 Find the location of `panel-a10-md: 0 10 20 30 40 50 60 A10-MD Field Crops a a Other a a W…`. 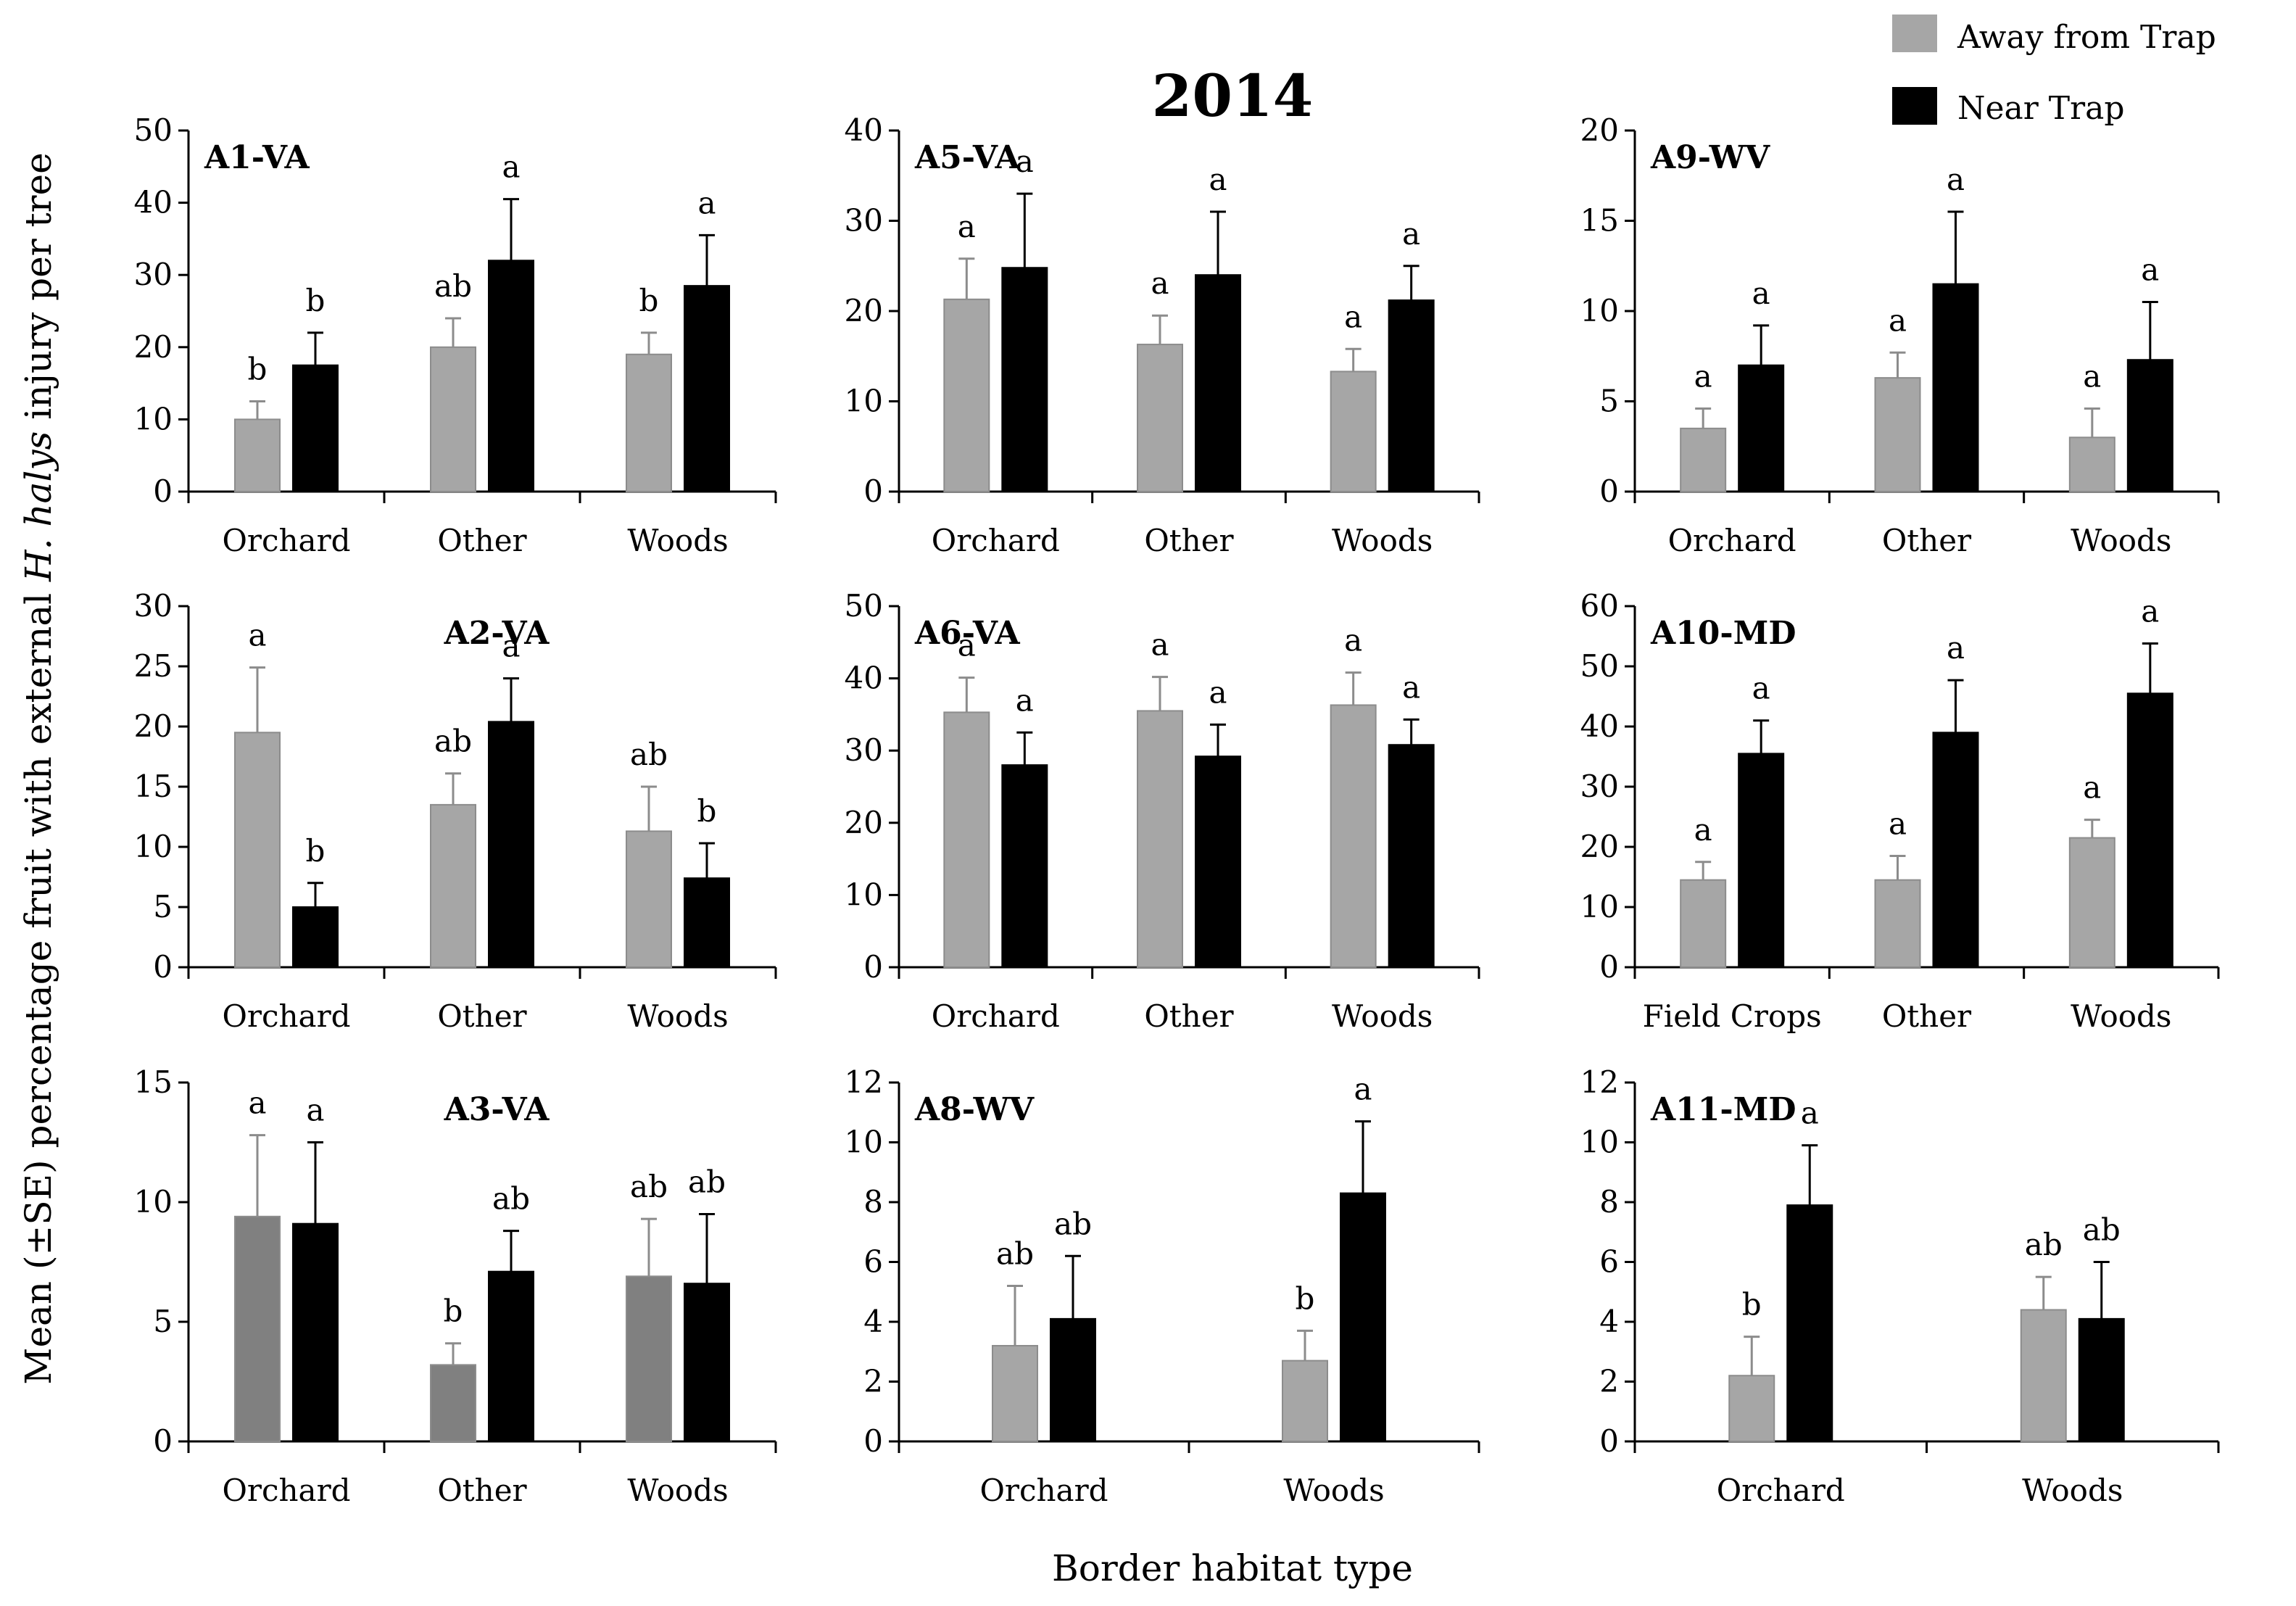

panel-a10-md: 0 10 20 30 40 50 60 A10-MD Field Crops a a Other a a W… is located at coordinates (1900, 811).